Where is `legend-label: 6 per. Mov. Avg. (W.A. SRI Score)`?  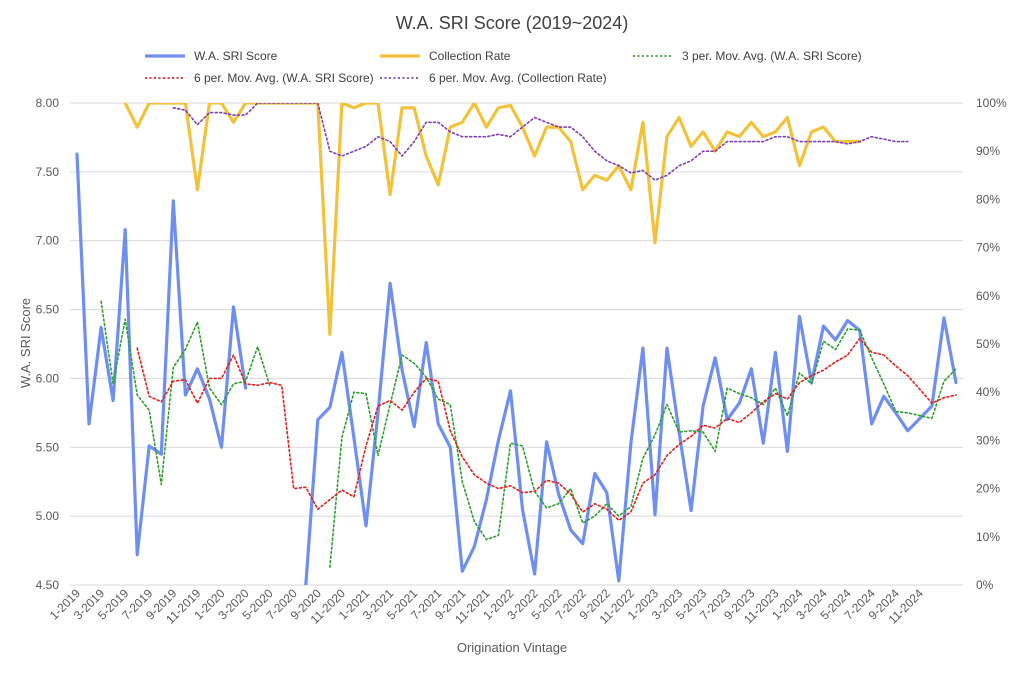
legend-label: 6 per. Mov. Avg. (W.A. SRI Score) is located at coordinates (284, 78).